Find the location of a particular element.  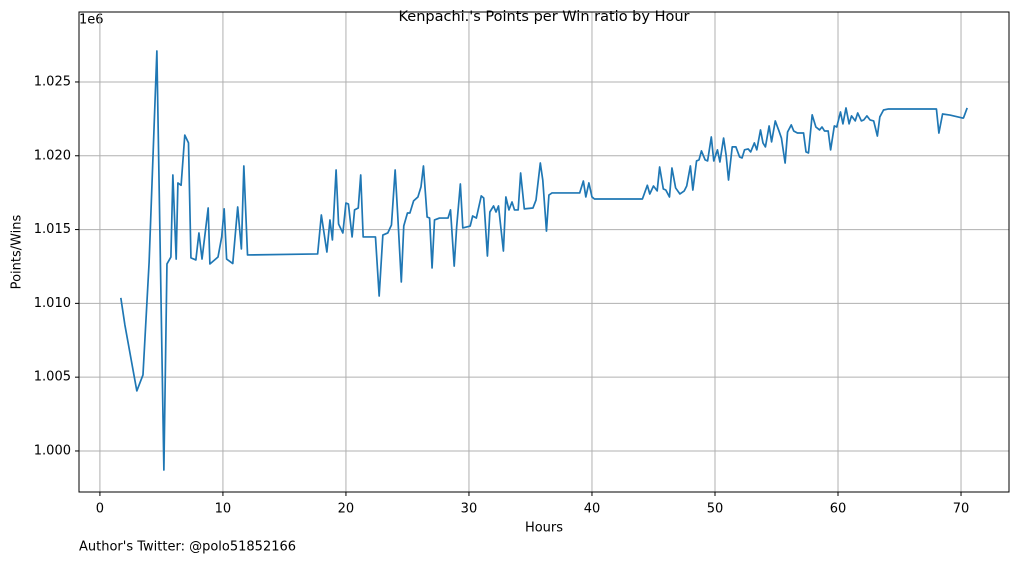

x-tick-label: 70 is located at coordinates (961, 509).